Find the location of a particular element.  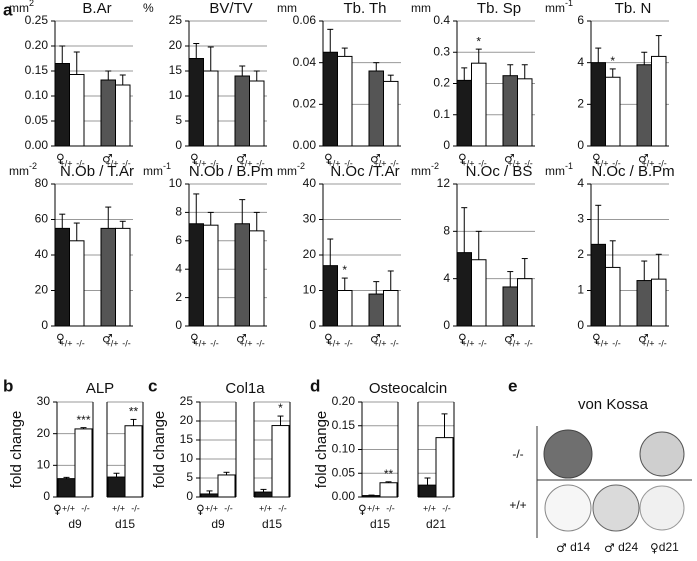

sex: ♀ is located at coordinates (654, 548).